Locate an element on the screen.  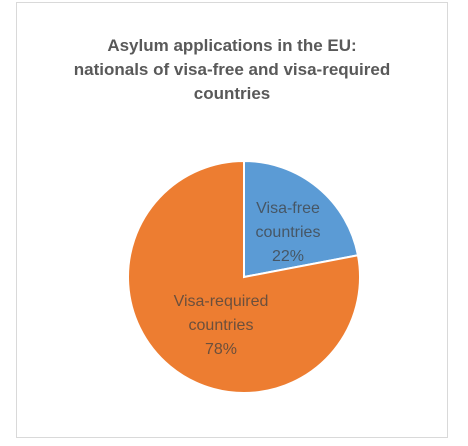
pie-slice-label-1: Visa-required countries 78% is located at coordinates (221, 325).